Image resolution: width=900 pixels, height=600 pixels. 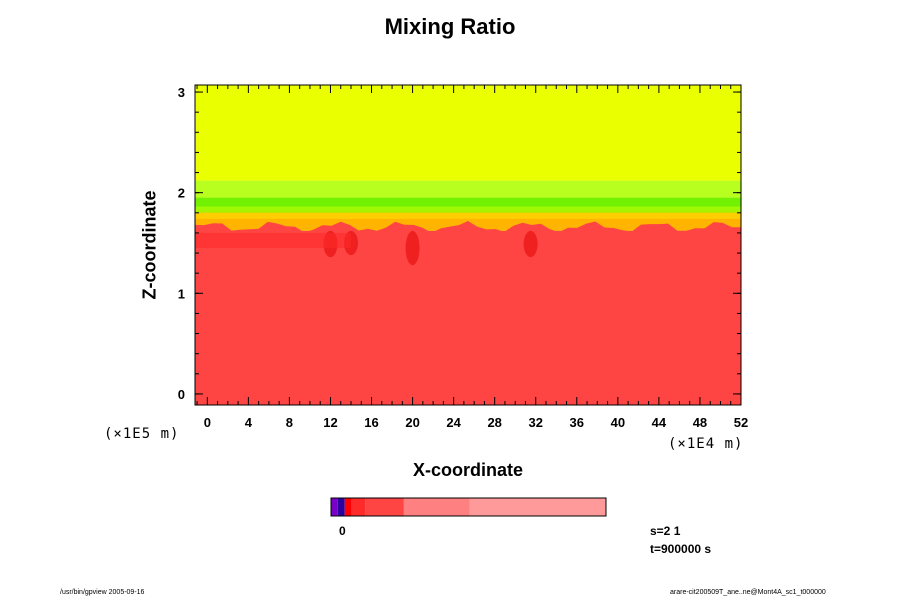 I want to click on y-tick-label: 1, so click(x=181, y=293).